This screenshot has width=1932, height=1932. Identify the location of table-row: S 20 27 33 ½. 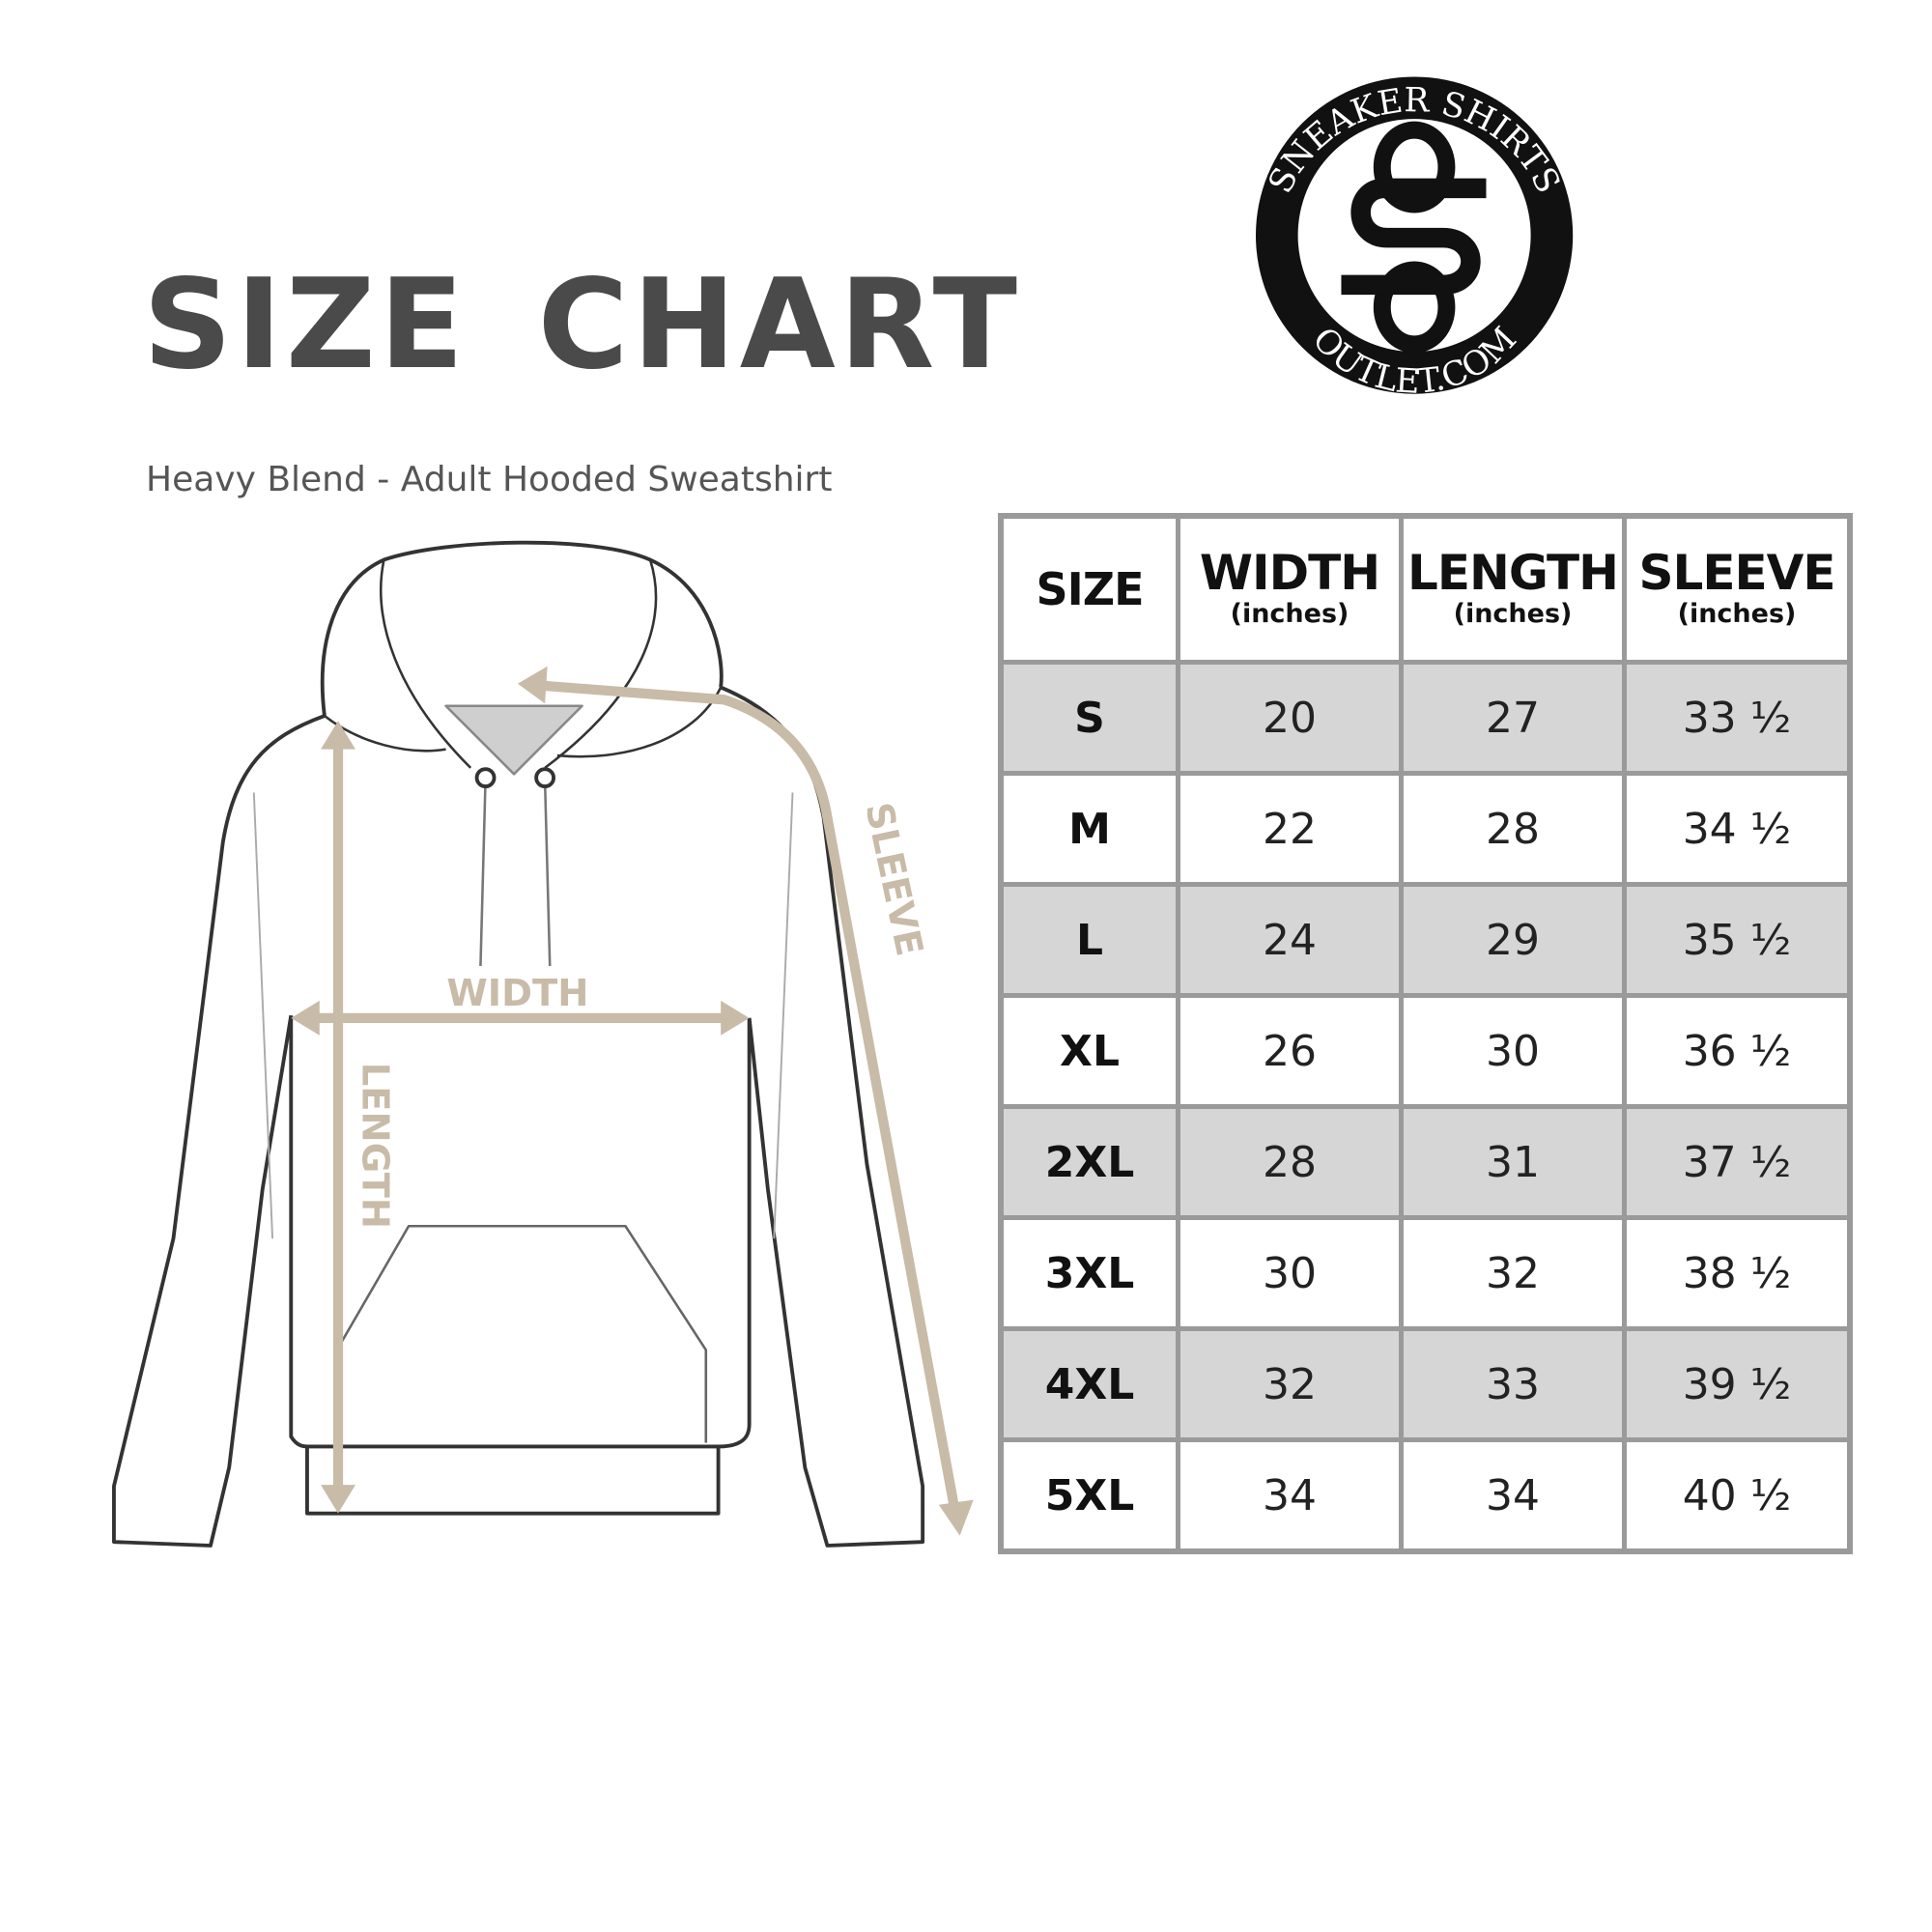
(1425, 718).